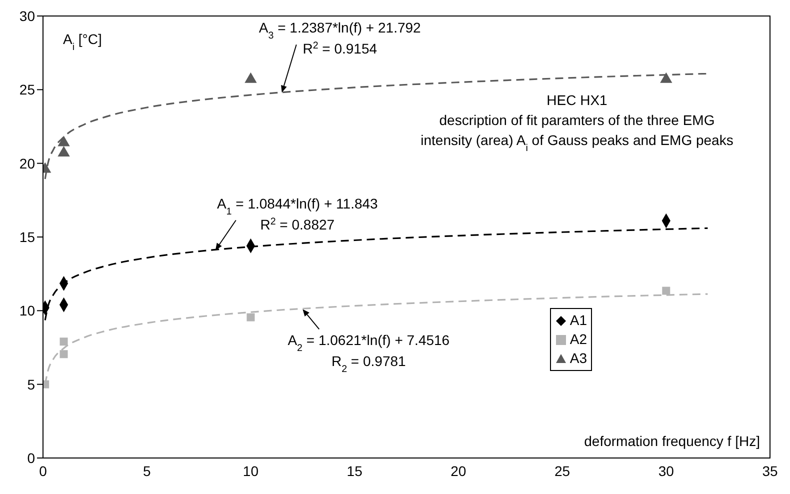  I want to click on legend-label: A1, so click(578, 320).